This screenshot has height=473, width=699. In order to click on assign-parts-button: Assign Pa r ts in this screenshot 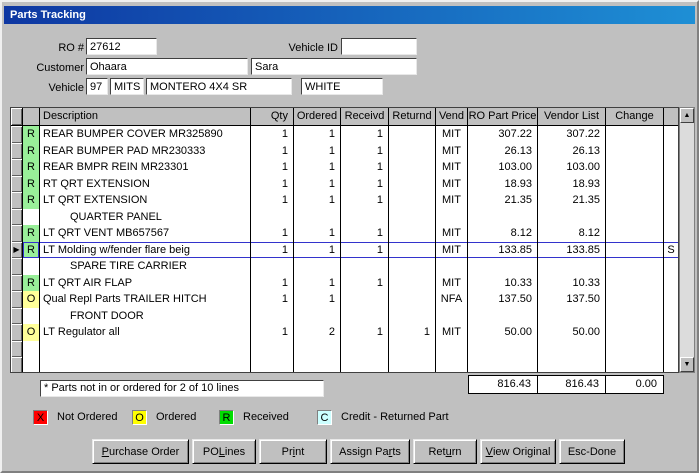, I will do `click(370, 451)`.